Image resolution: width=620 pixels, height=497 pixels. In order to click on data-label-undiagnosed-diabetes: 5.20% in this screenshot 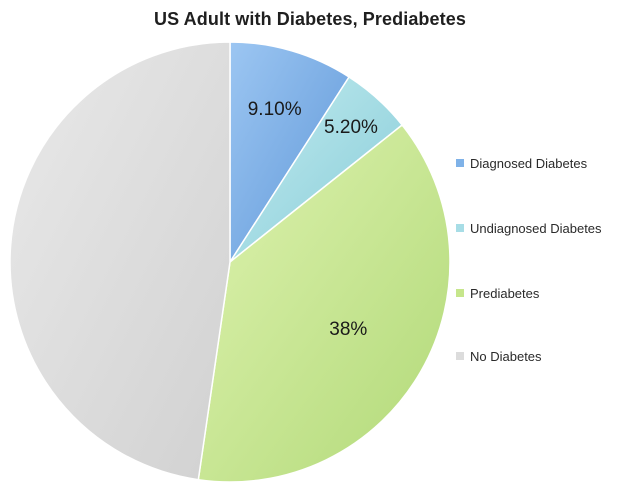, I will do `click(351, 127)`.